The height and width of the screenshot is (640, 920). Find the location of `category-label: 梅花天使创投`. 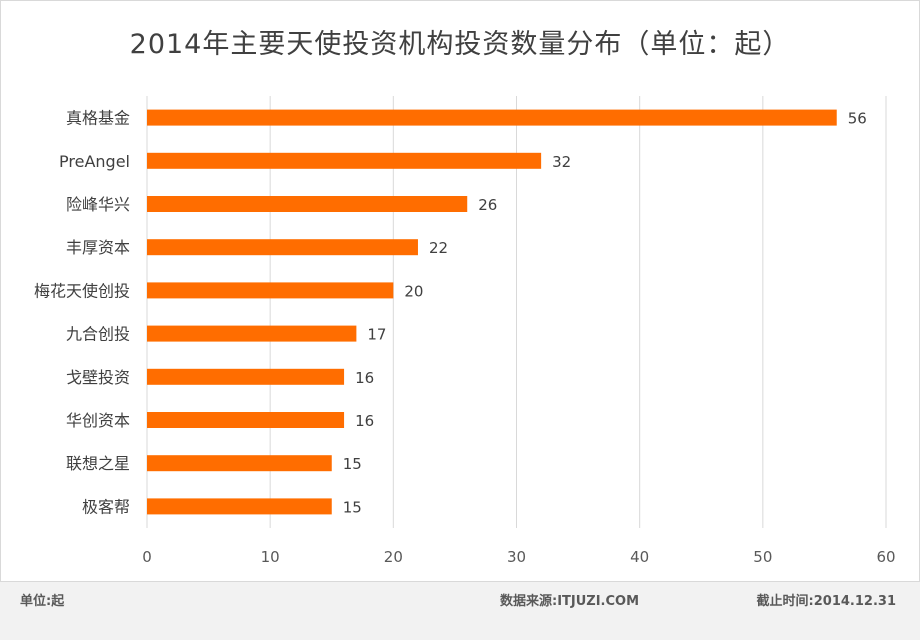

category-label: 梅花天使创投 is located at coordinates (82, 290).